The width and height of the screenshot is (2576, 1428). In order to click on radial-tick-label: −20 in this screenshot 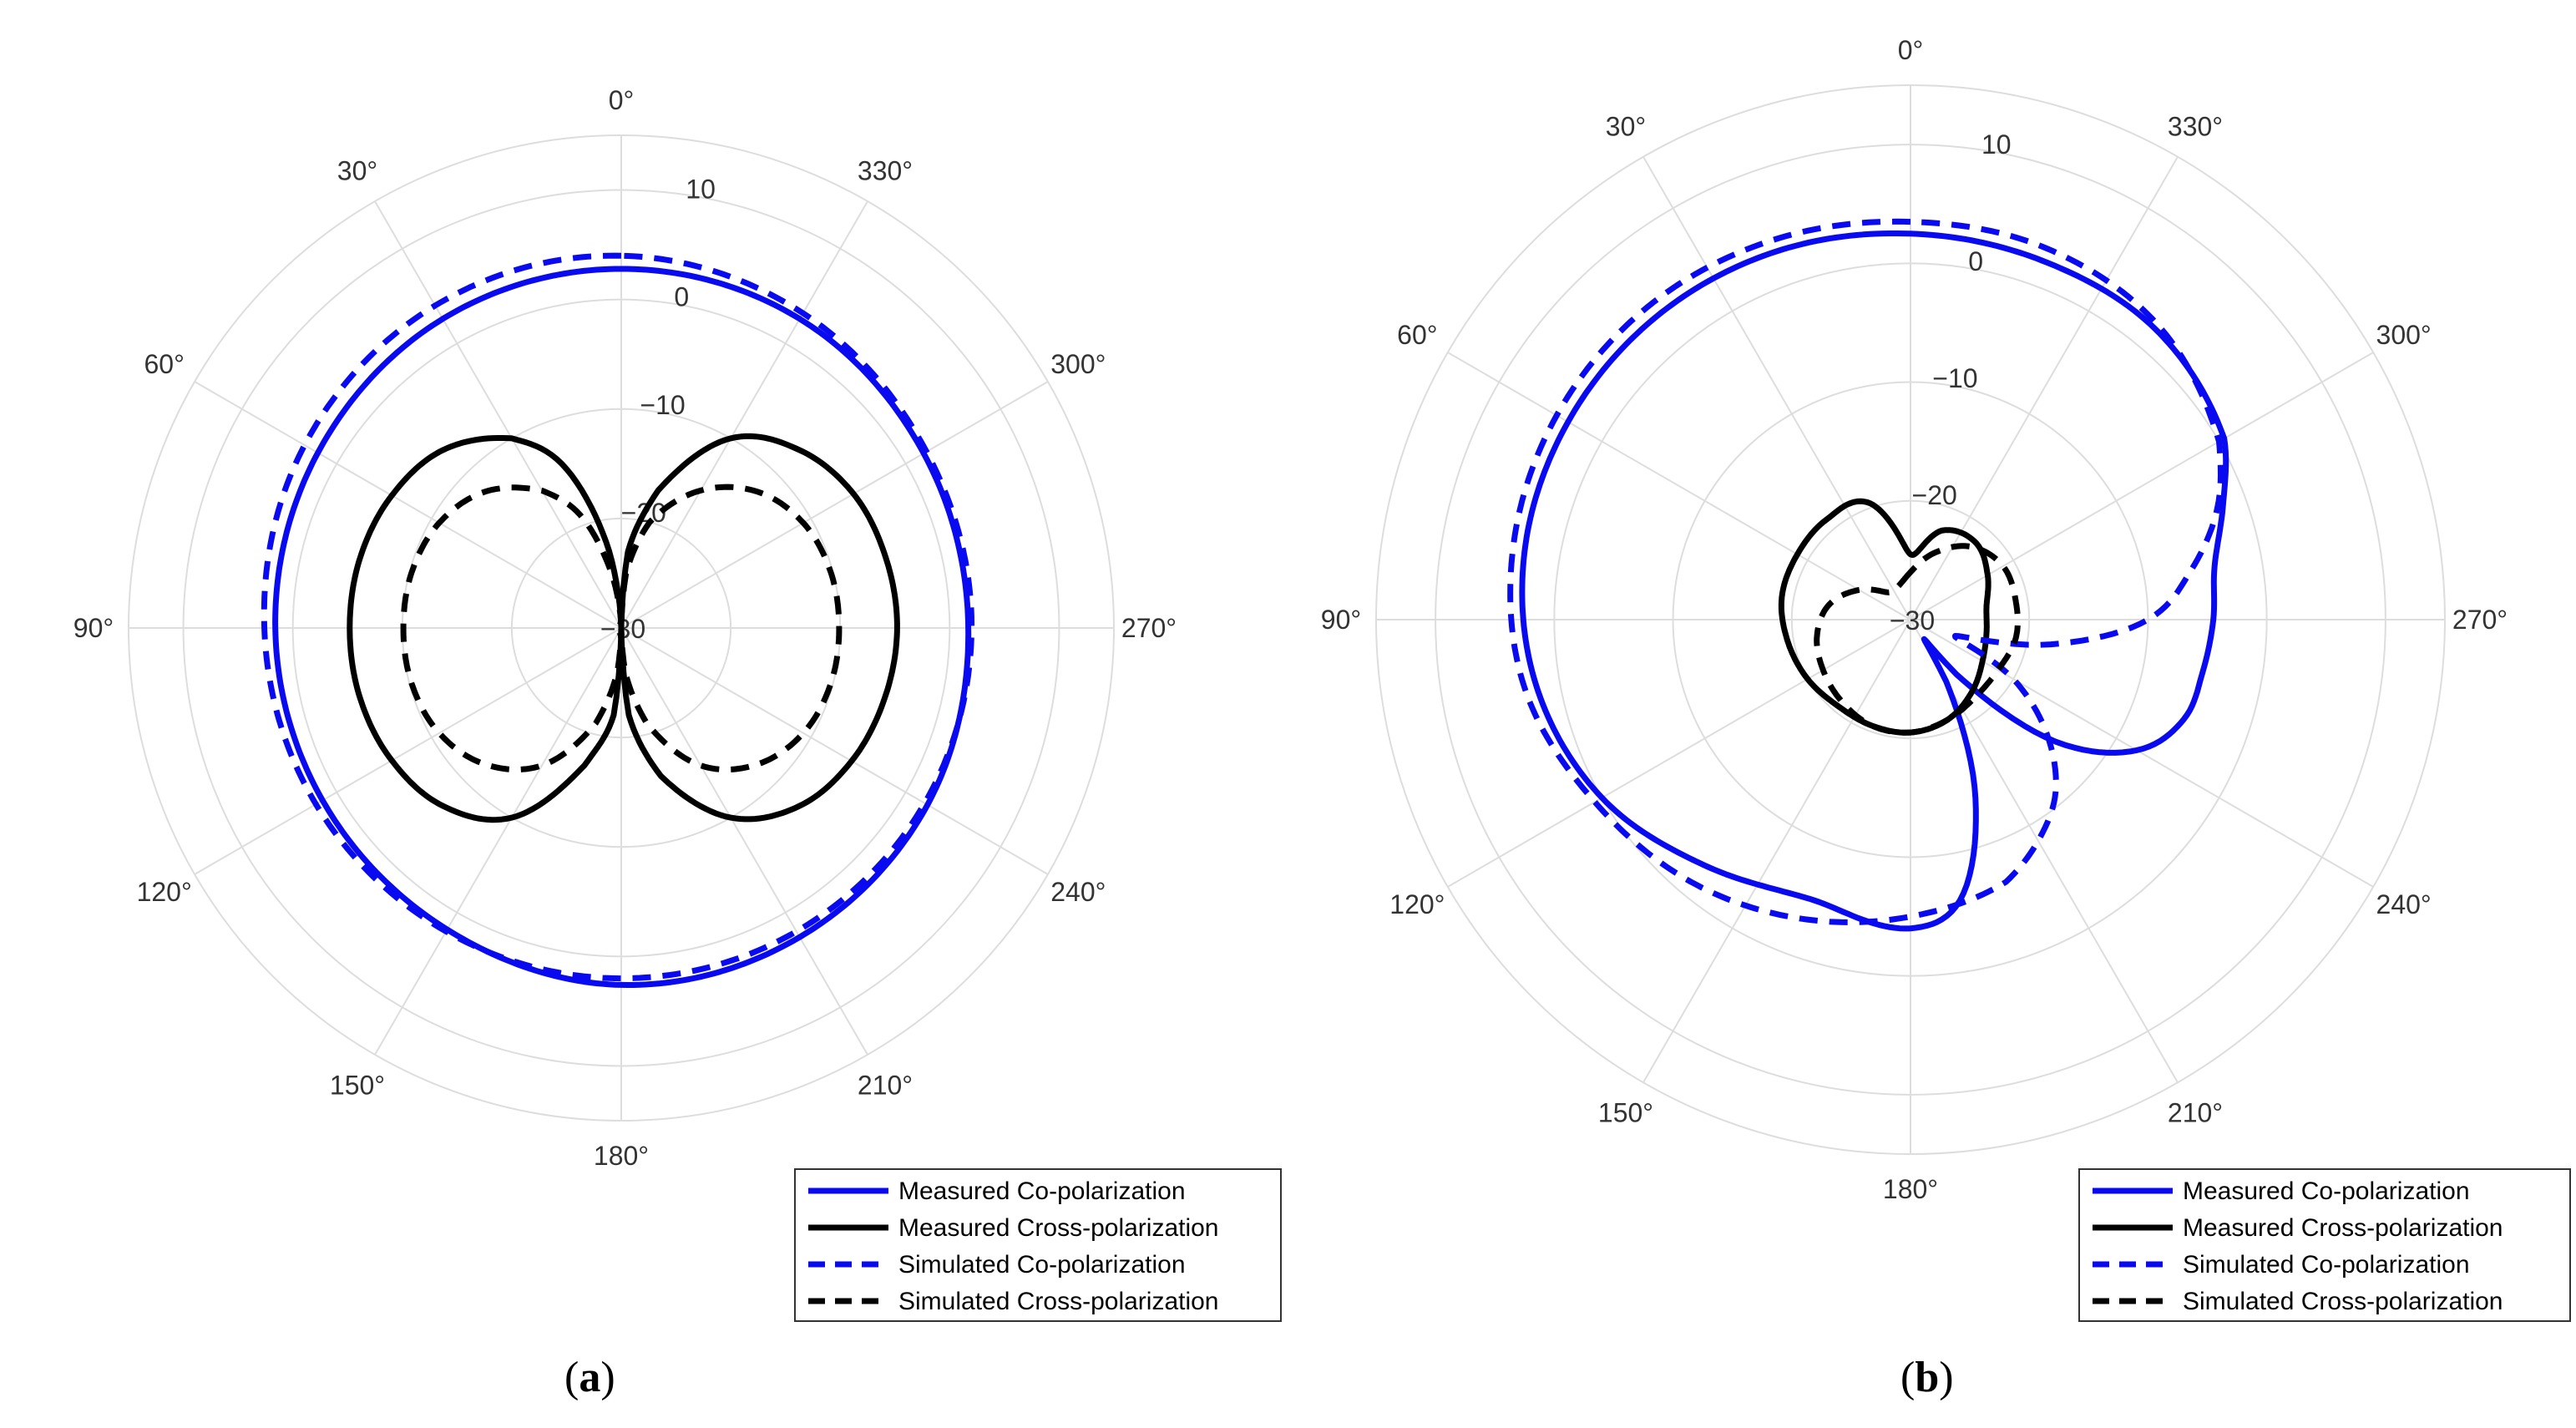, I will do `click(1935, 495)`.